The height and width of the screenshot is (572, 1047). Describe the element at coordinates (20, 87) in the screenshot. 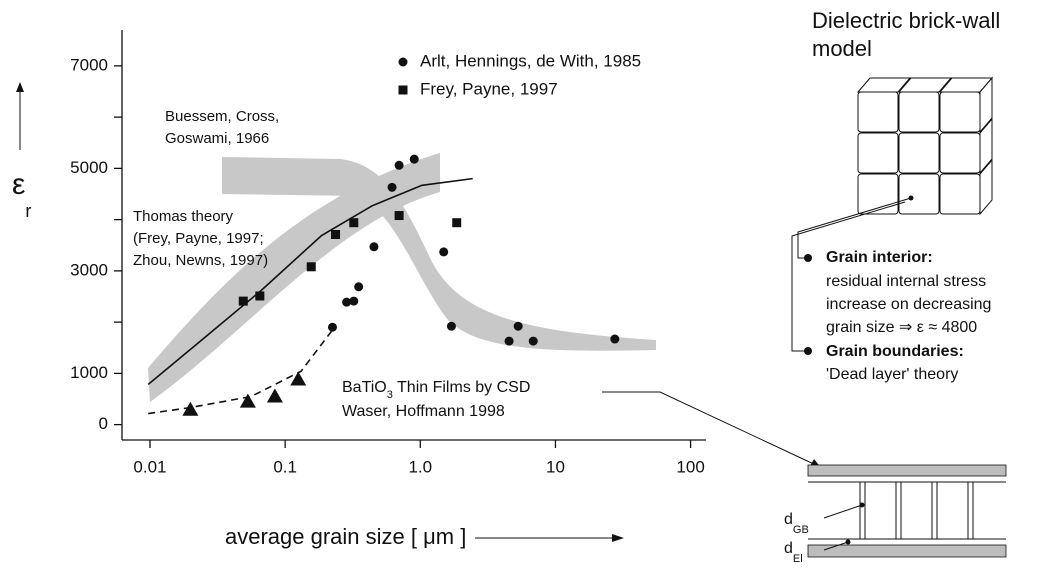

I see `y-arrow-head` at that location.